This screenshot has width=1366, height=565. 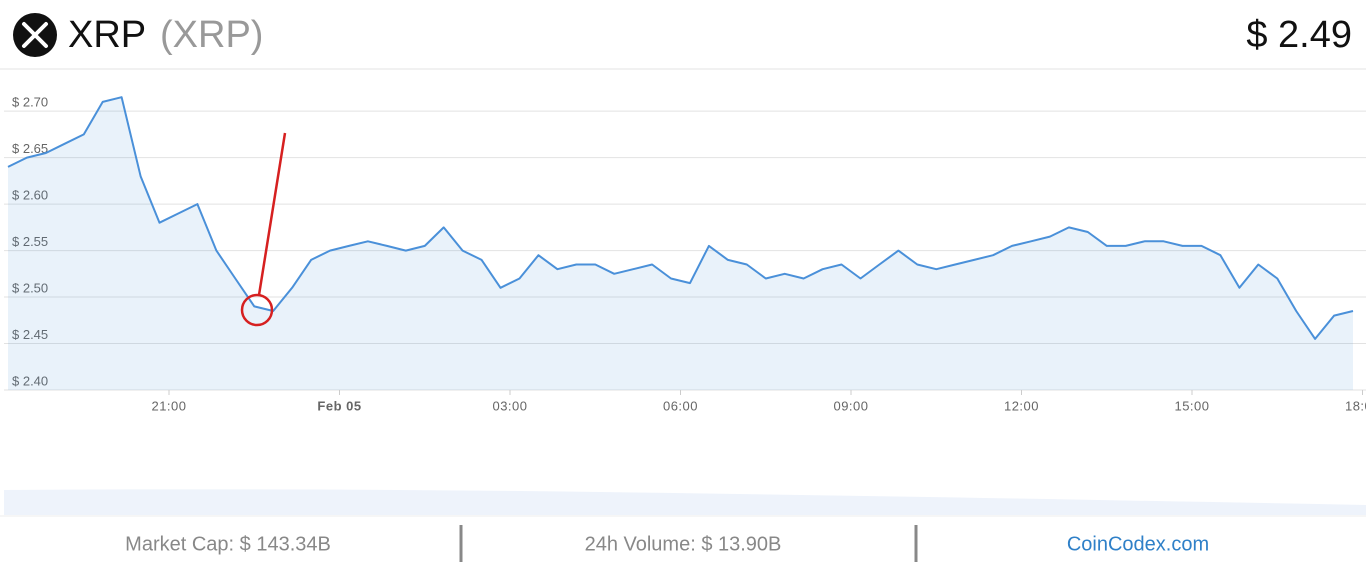 I want to click on x-tick-label: 15:00, so click(x=1191, y=405).